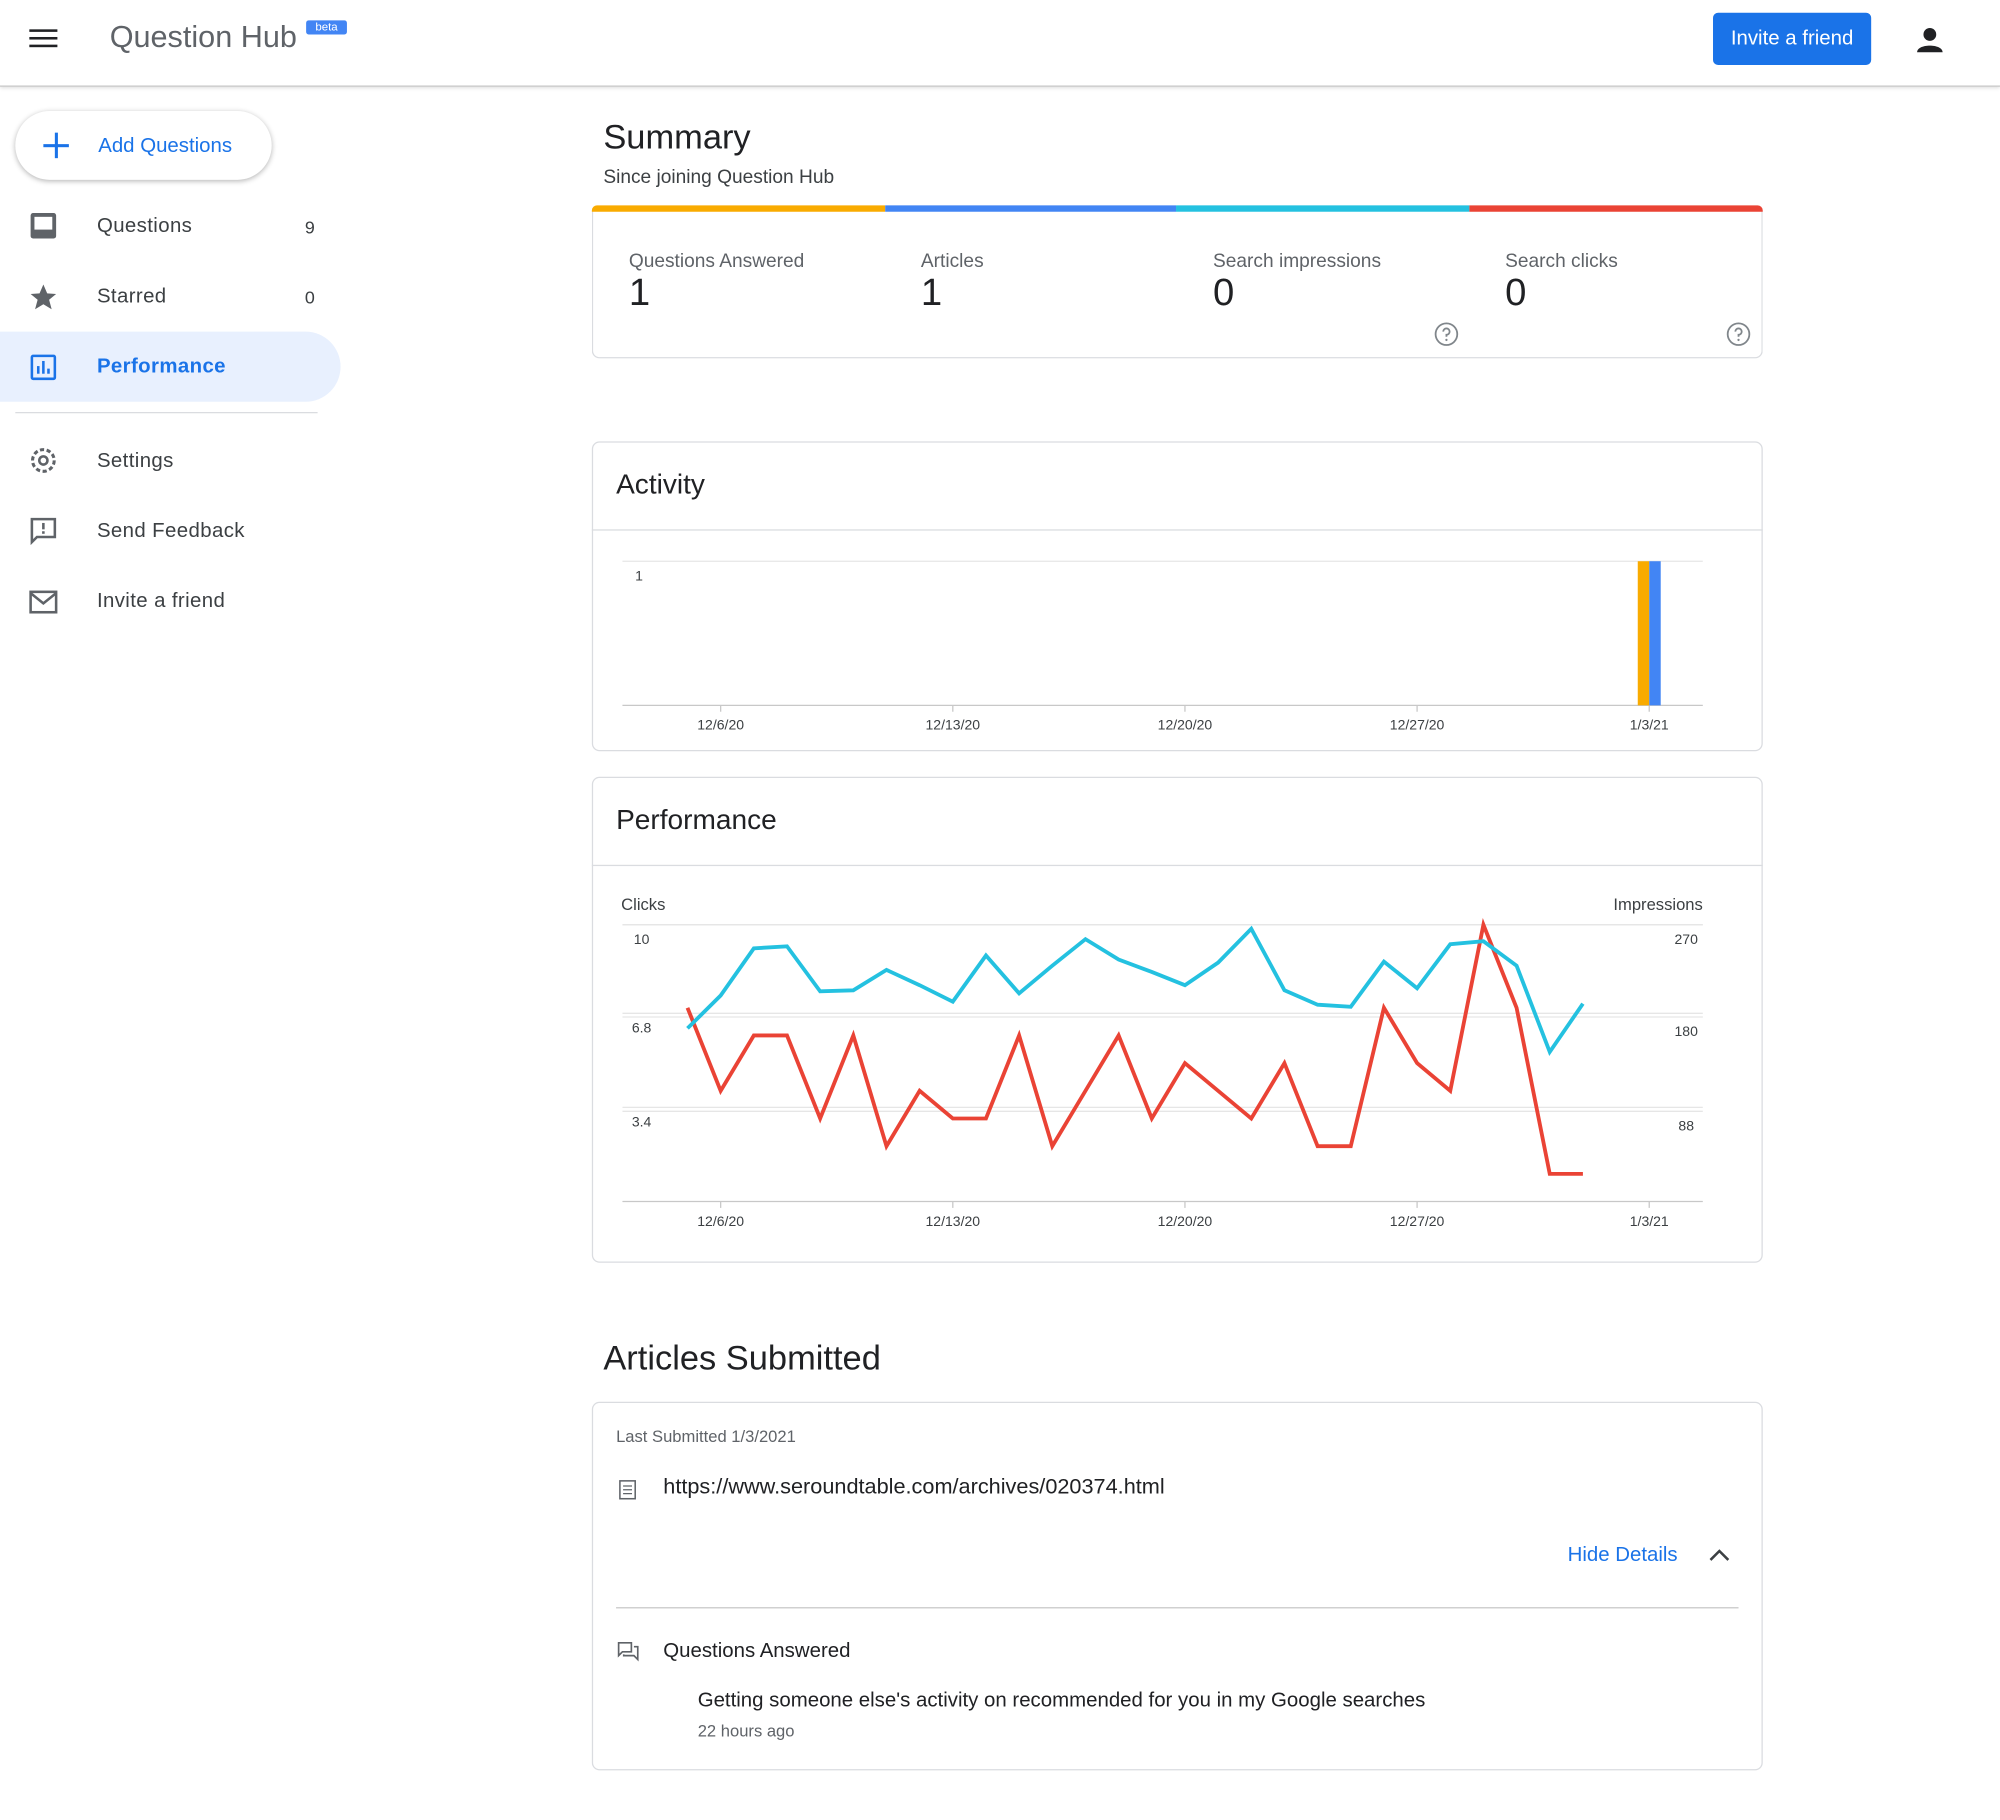 The height and width of the screenshot is (1820, 2000). What do you see at coordinates (1930, 39) in the screenshot?
I see `account-icon` at bounding box center [1930, 39].